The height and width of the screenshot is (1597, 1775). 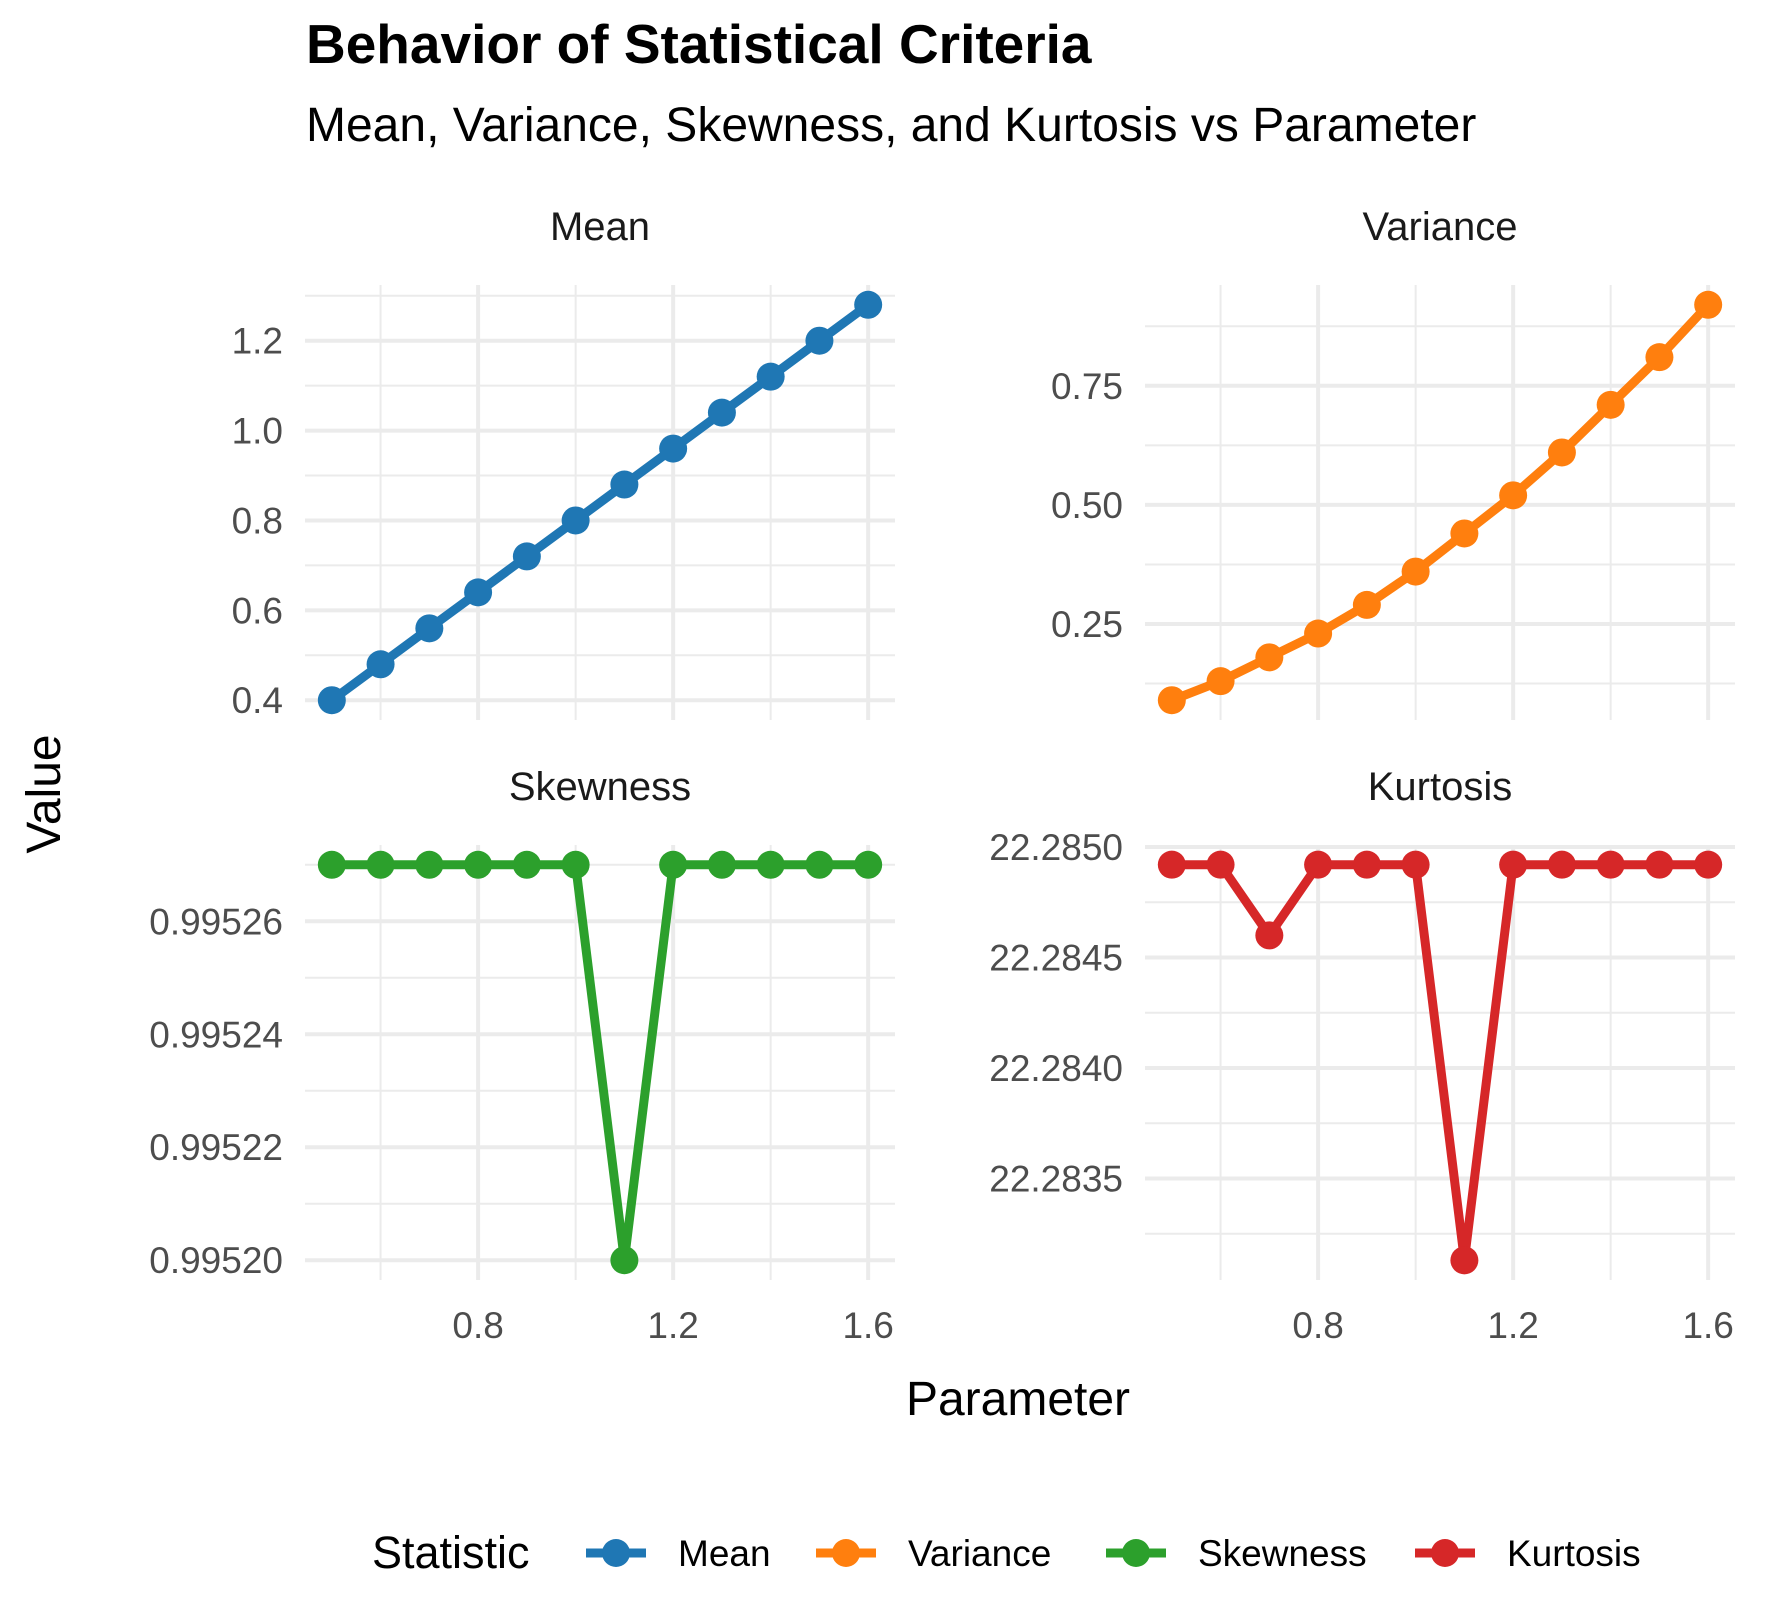 I want to click on legend-item-skewness: Skewness, so click(x=1236, y=1553).